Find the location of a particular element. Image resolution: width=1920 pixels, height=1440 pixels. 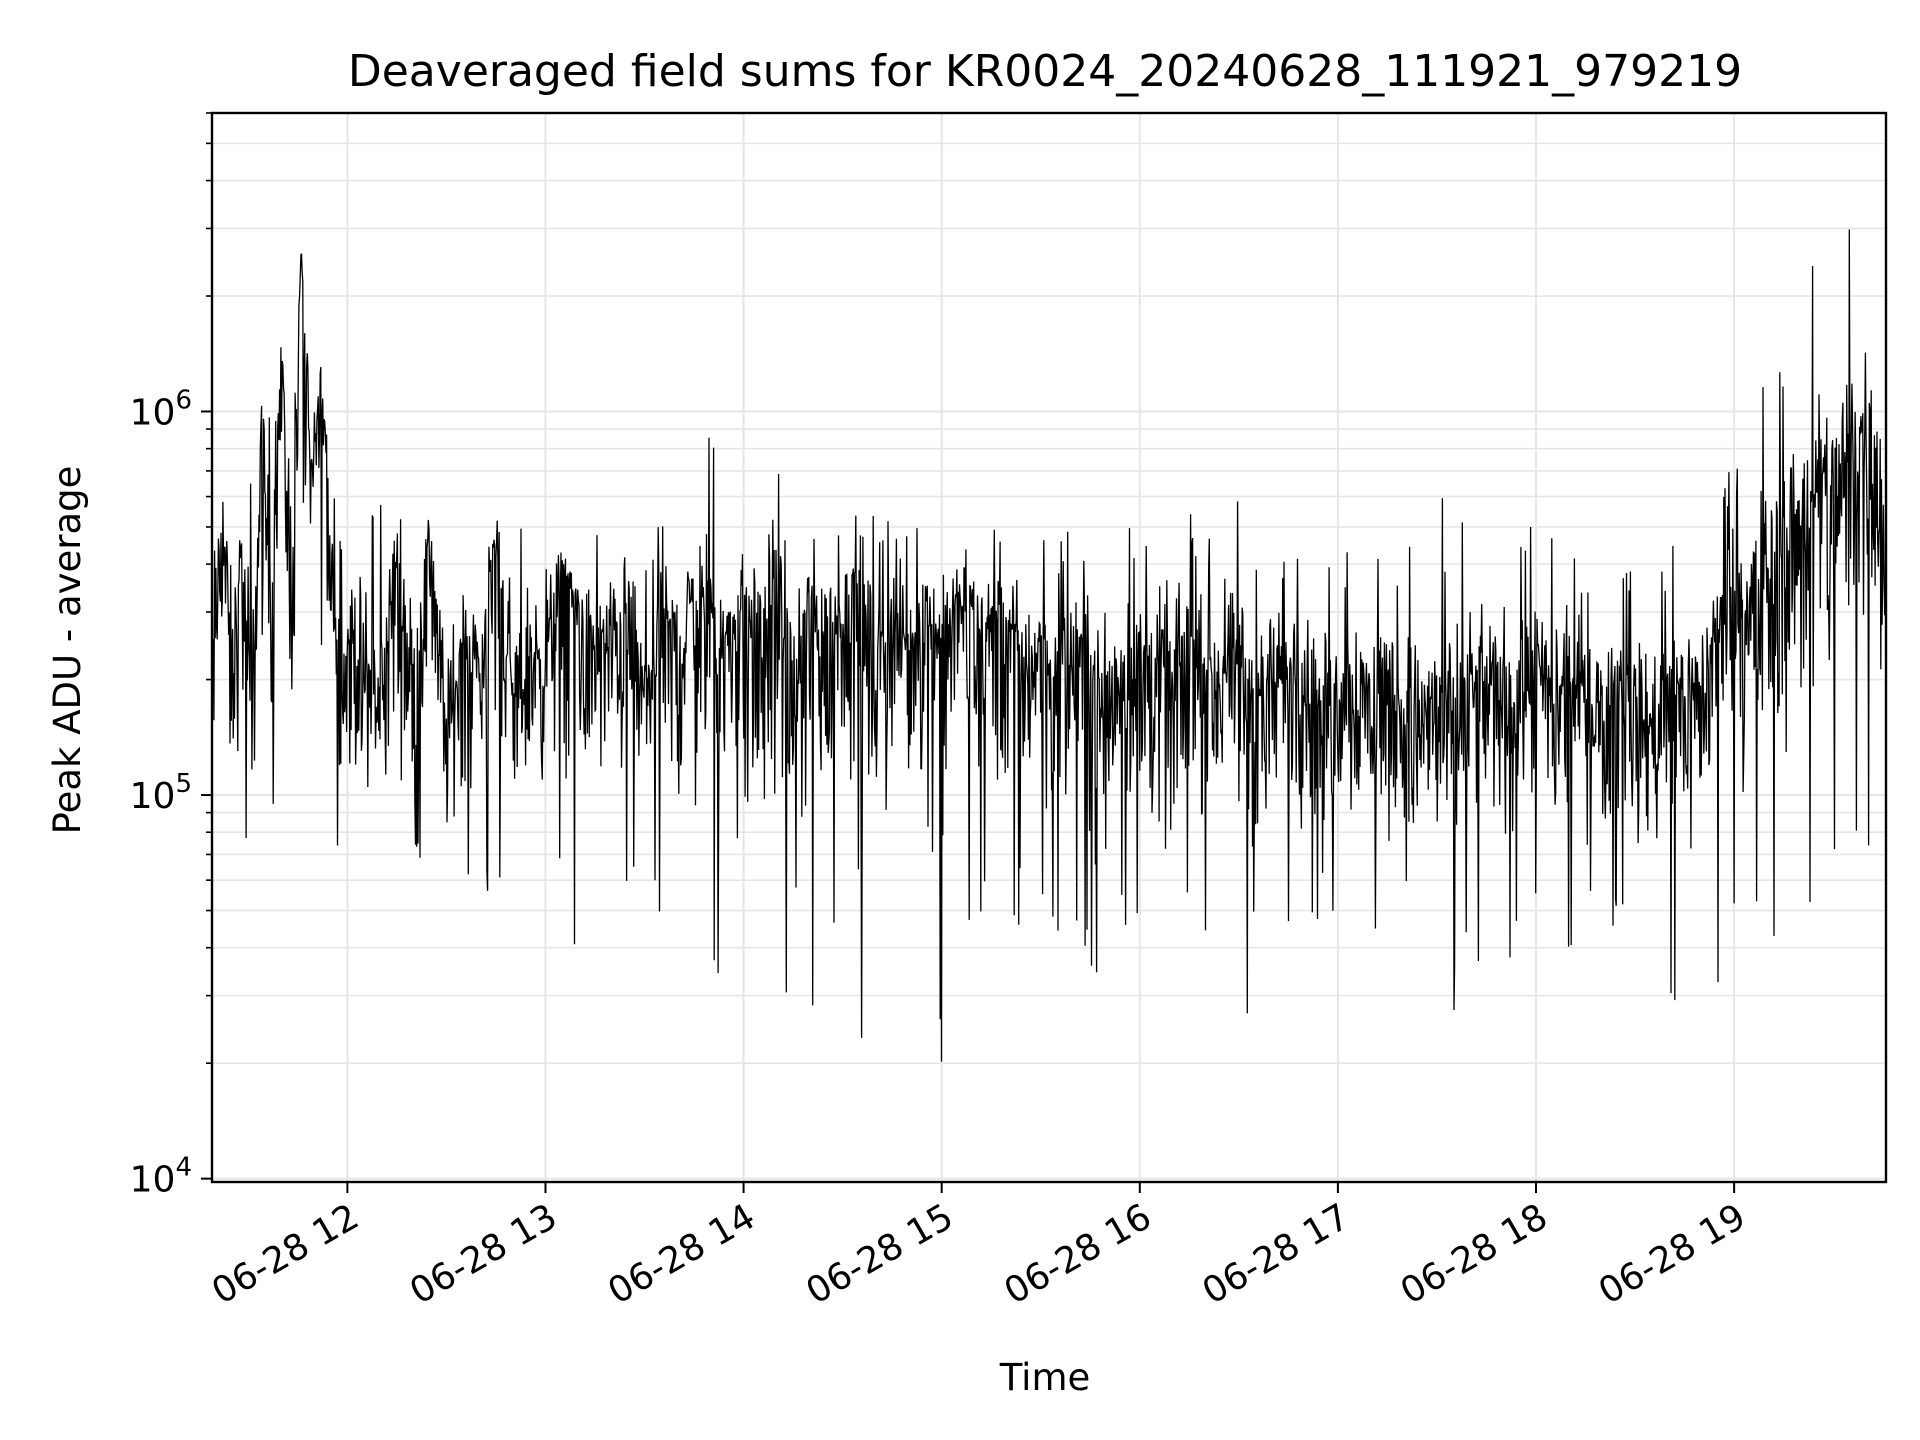

x-tick-label: 06-28 15 is located at coordinates (880, 1254).